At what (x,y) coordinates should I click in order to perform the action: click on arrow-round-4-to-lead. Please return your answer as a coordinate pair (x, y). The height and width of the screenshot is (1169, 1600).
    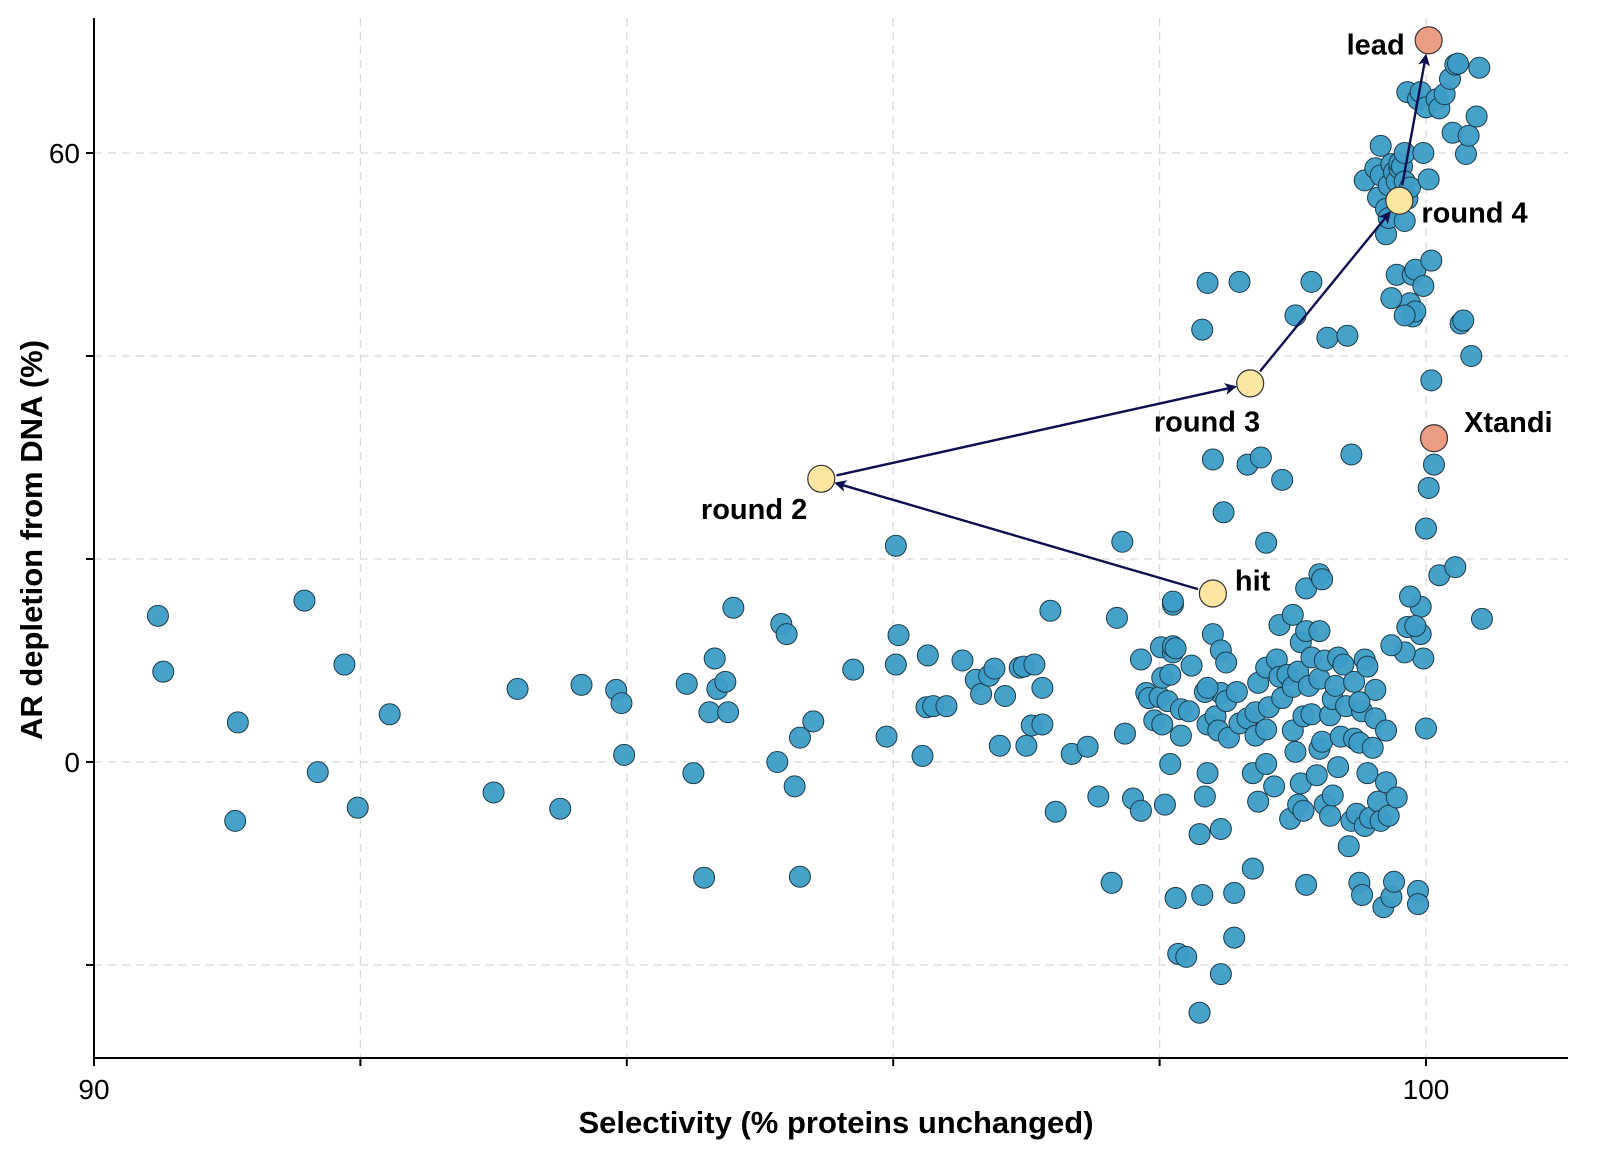
    Looking at the image, I should click on (1415, 119).